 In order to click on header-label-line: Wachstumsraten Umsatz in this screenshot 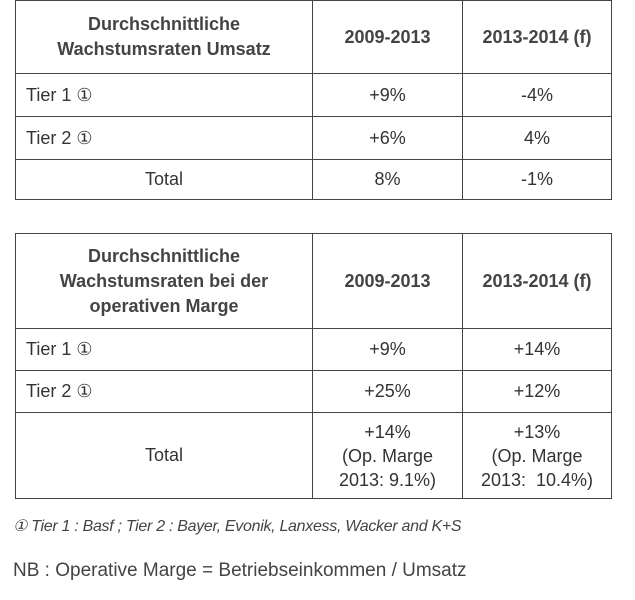, I will do `click(164, 49)`.